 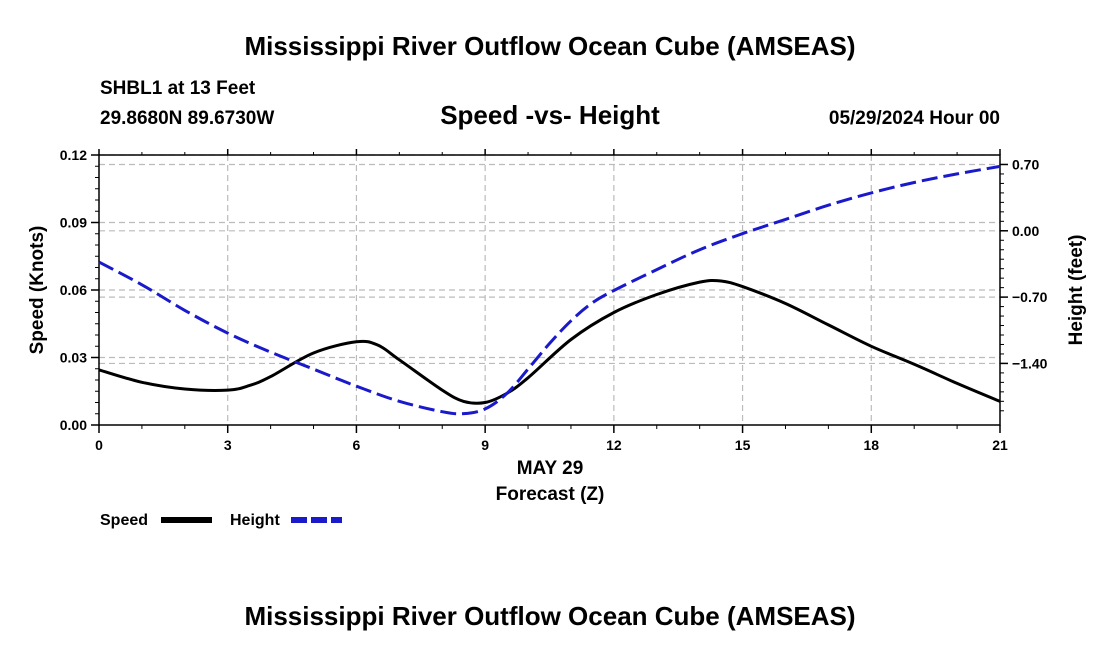 What do you see at coordinates (99, 445) in the screenshot?
I see `x-tick-label: 0` at bounding box center [99, 445].